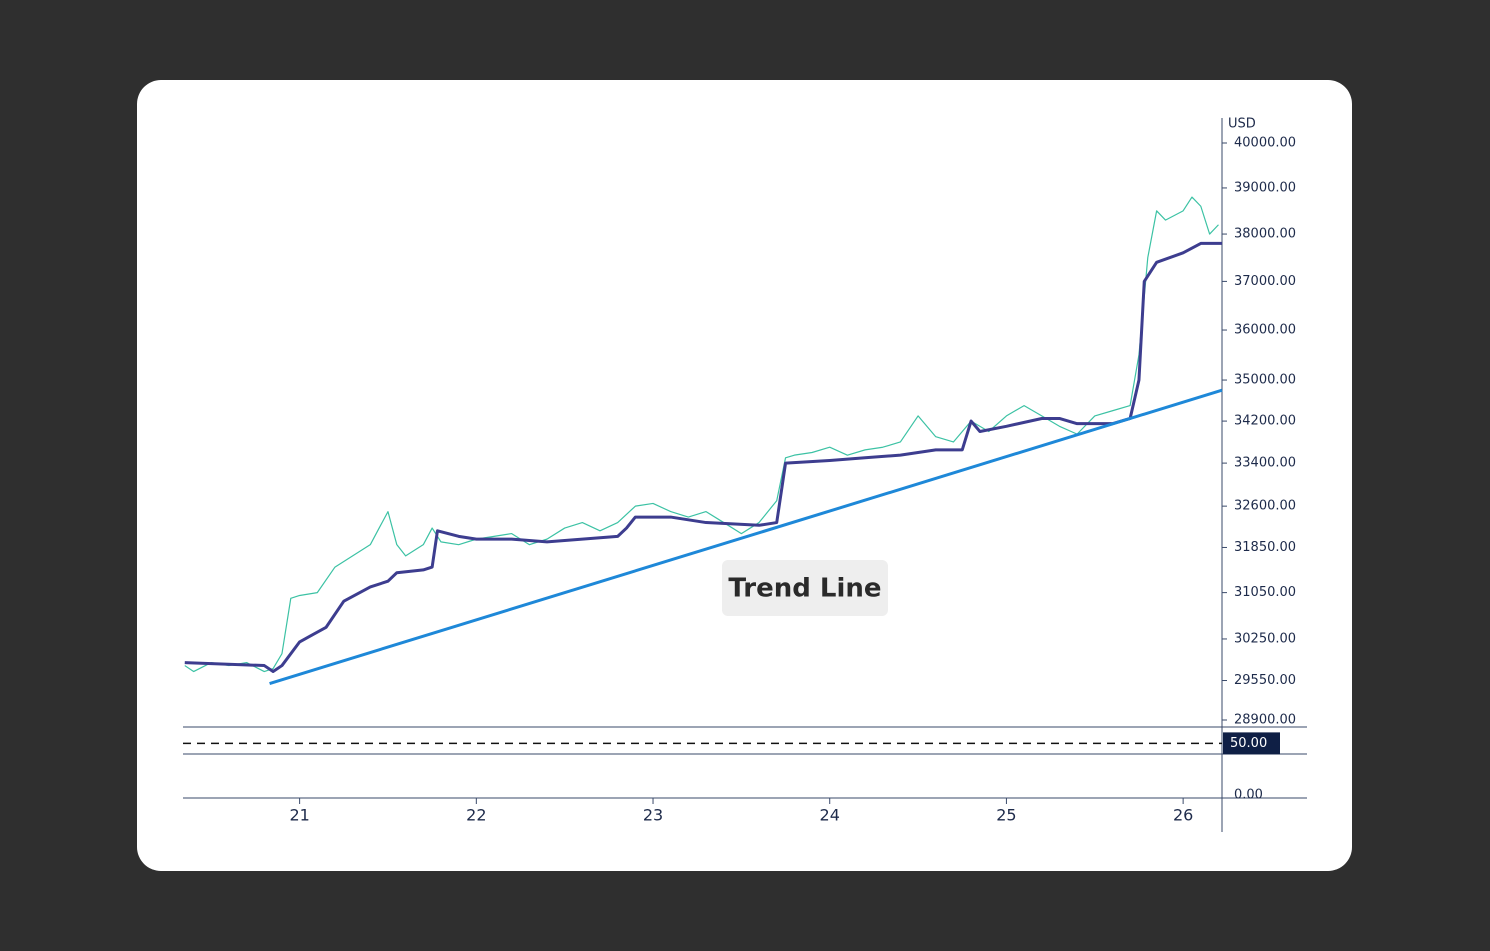 The height and width of the screenshot is (951, 1490). What do you see at coordinates (1265, 592) in the screenshot?
I see `y-tick-label: 31050.00` at bounding box center [1265, 592].